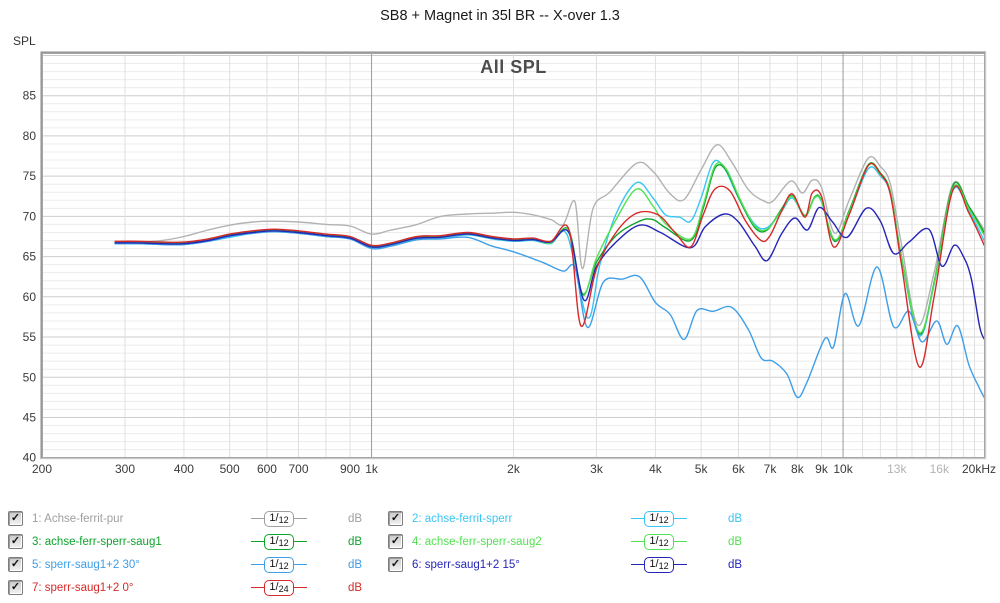  What do you see at coordinates (24, 41) in the screenshot?
I see `y-axis-title: SPL` at bounding box center [24, 41].